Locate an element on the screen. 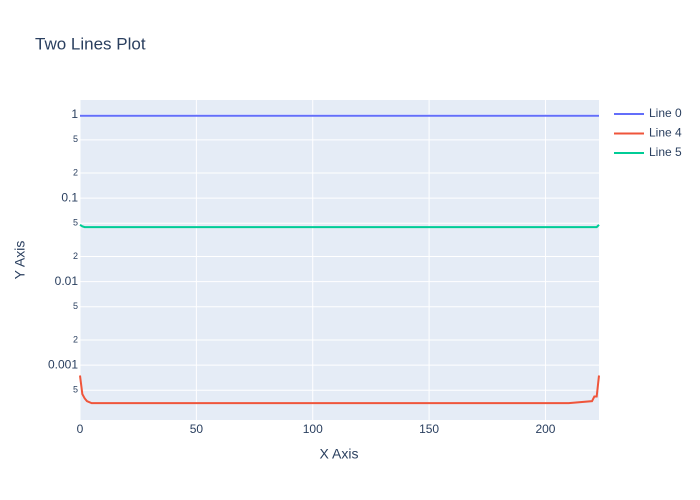 The image size is (700, 500). x-tick-label: 150 is located at coordinates (429, 429).